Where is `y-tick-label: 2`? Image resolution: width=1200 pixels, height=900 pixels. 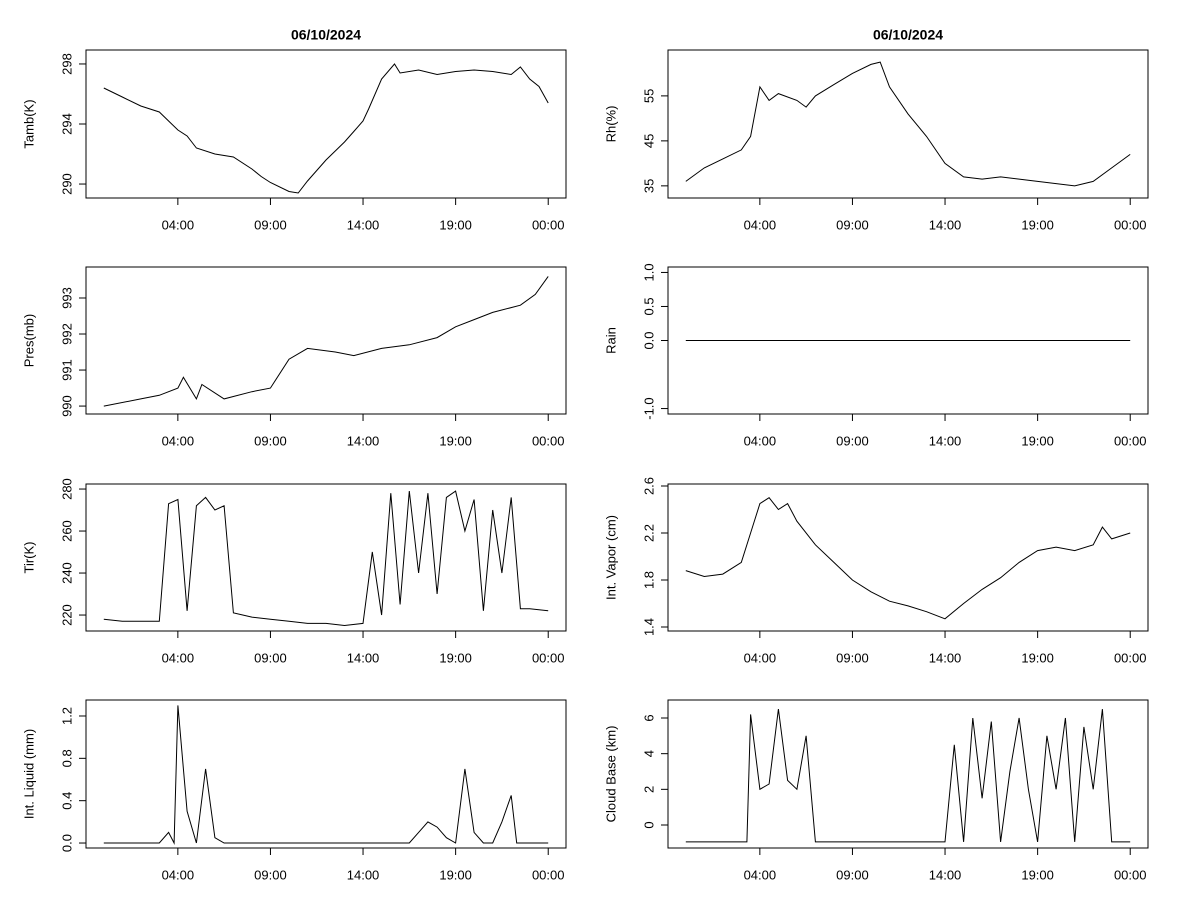
y-tick-label: 2 is located at coordinates (648, 789).